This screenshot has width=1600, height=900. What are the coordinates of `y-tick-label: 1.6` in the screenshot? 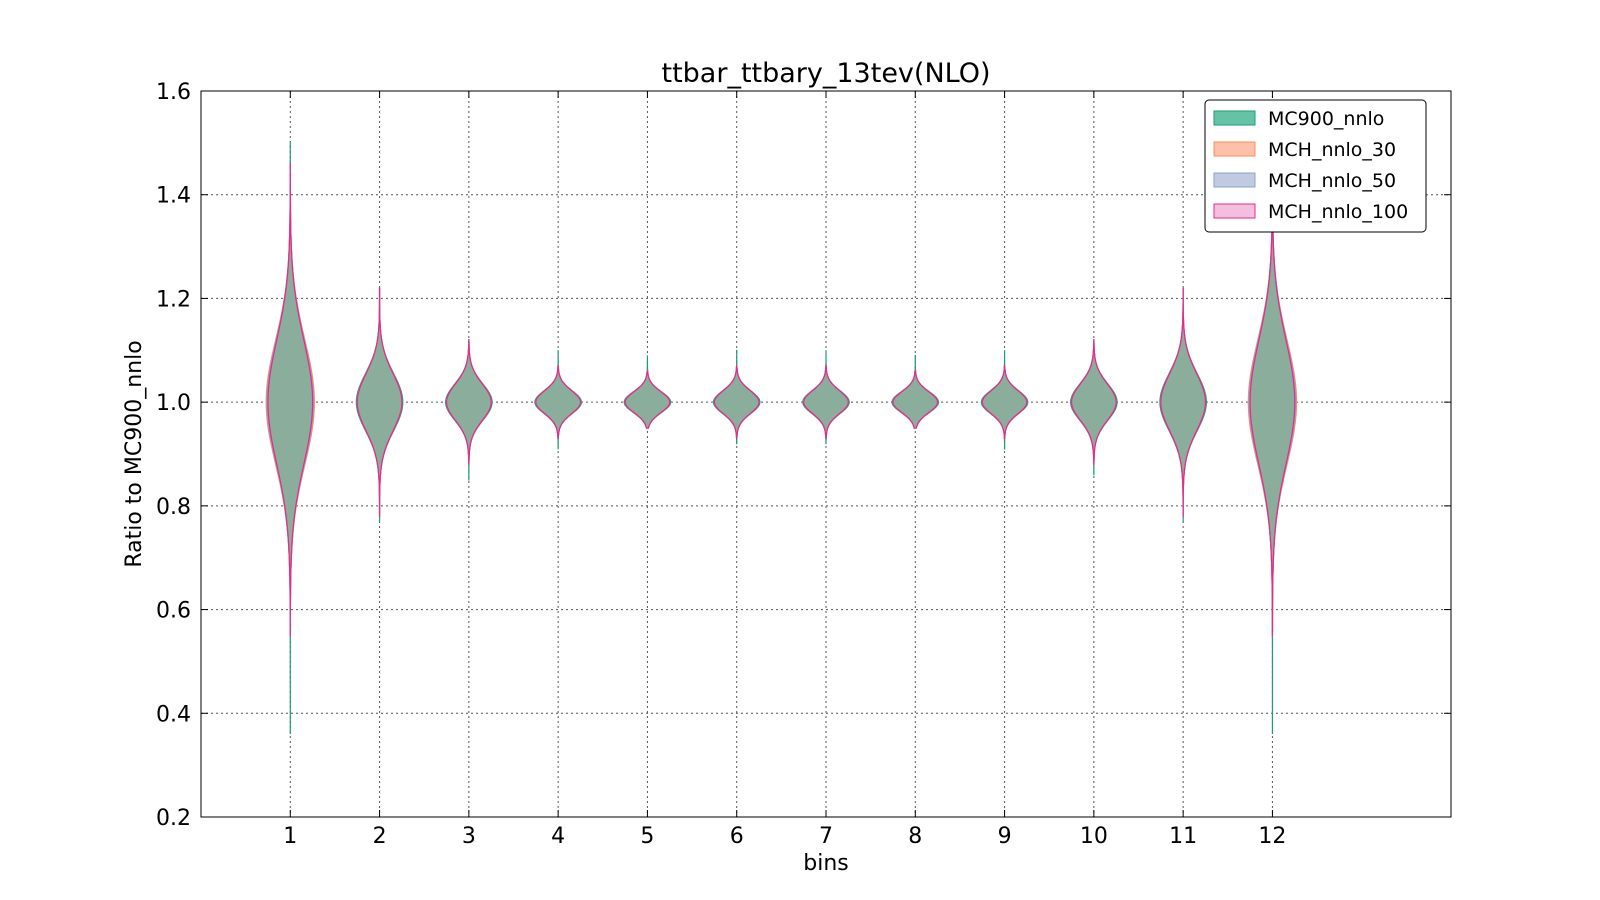 It's located at (173, 92).